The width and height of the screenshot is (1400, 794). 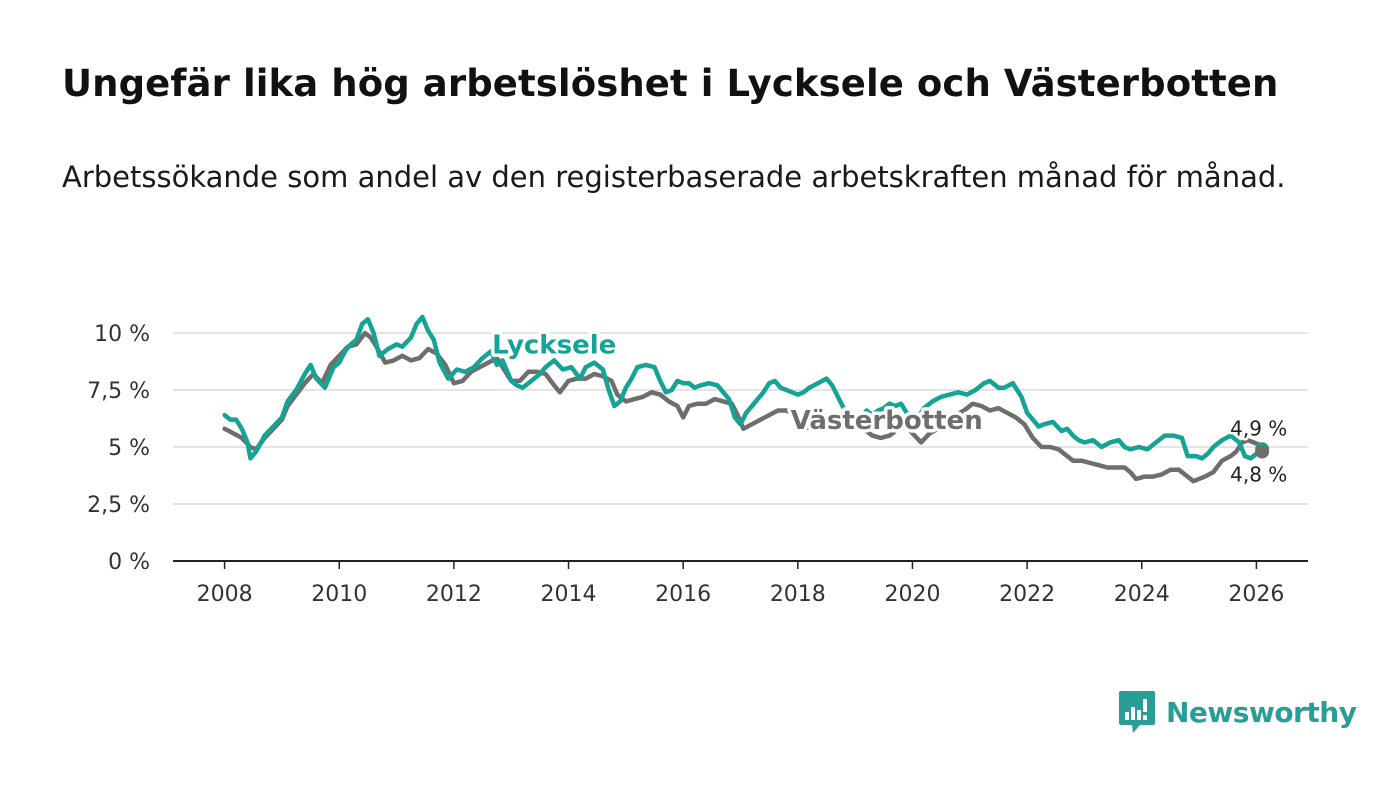 What do you see at coordinates (118, 505) in the screenshot?
I see `y-tick-label: 2,5 %` at bounding box center [118, 505].